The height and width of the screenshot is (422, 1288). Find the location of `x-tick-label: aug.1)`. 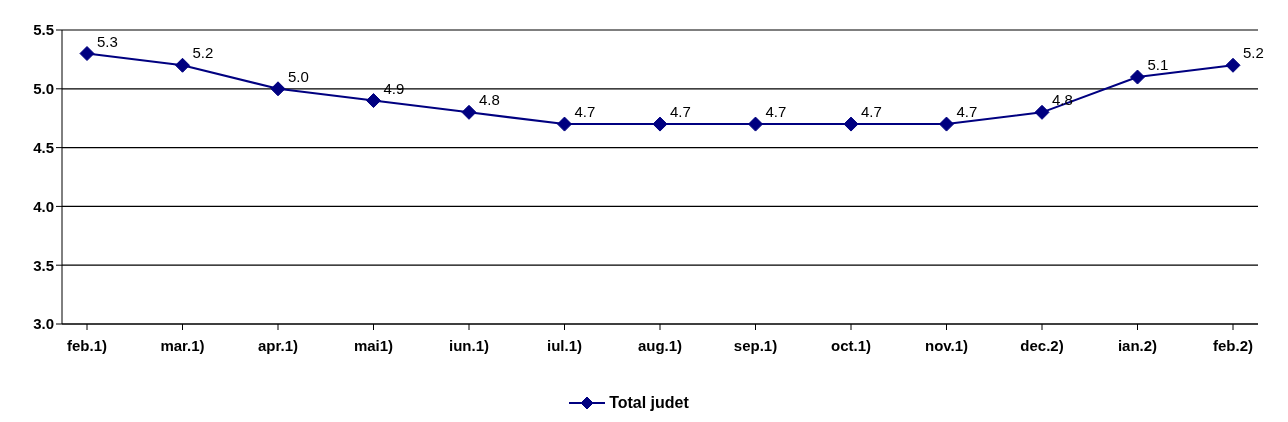

x-tick-label: aug.1) is located at coordinates (660, 345).